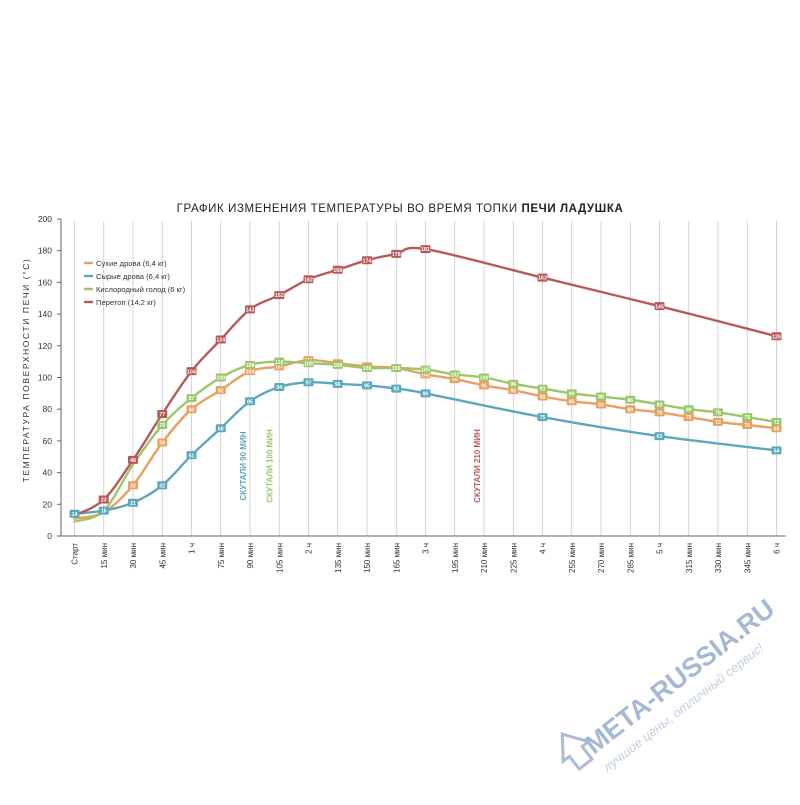 The image size is (800, 805). What do you see at coordinates (45, 346) in the screenshot?
I see `y-tick-label: 120` at bounding box center [45, 346].